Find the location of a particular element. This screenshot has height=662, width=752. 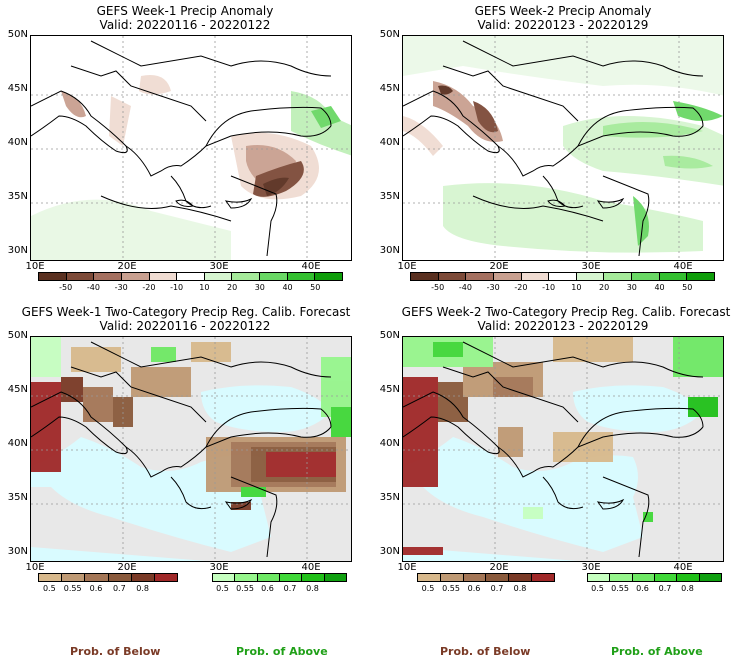

prob-below-colorbar-week2 is located at coordinates (486, 577).